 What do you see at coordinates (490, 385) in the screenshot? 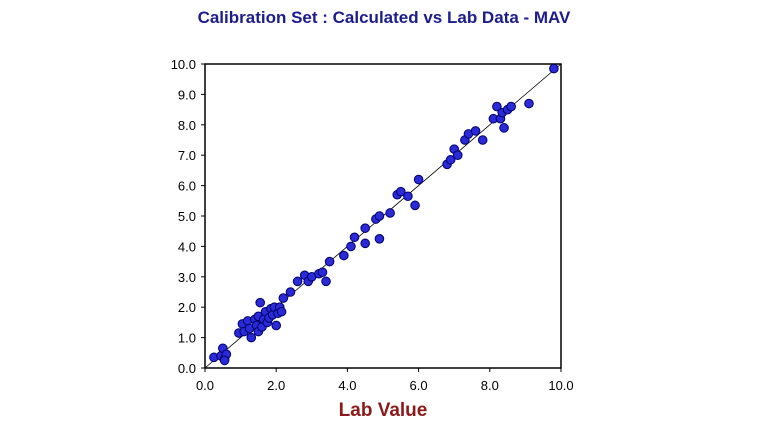
I see `x-tick-label: 8.0` at bounding box center [490, 385].